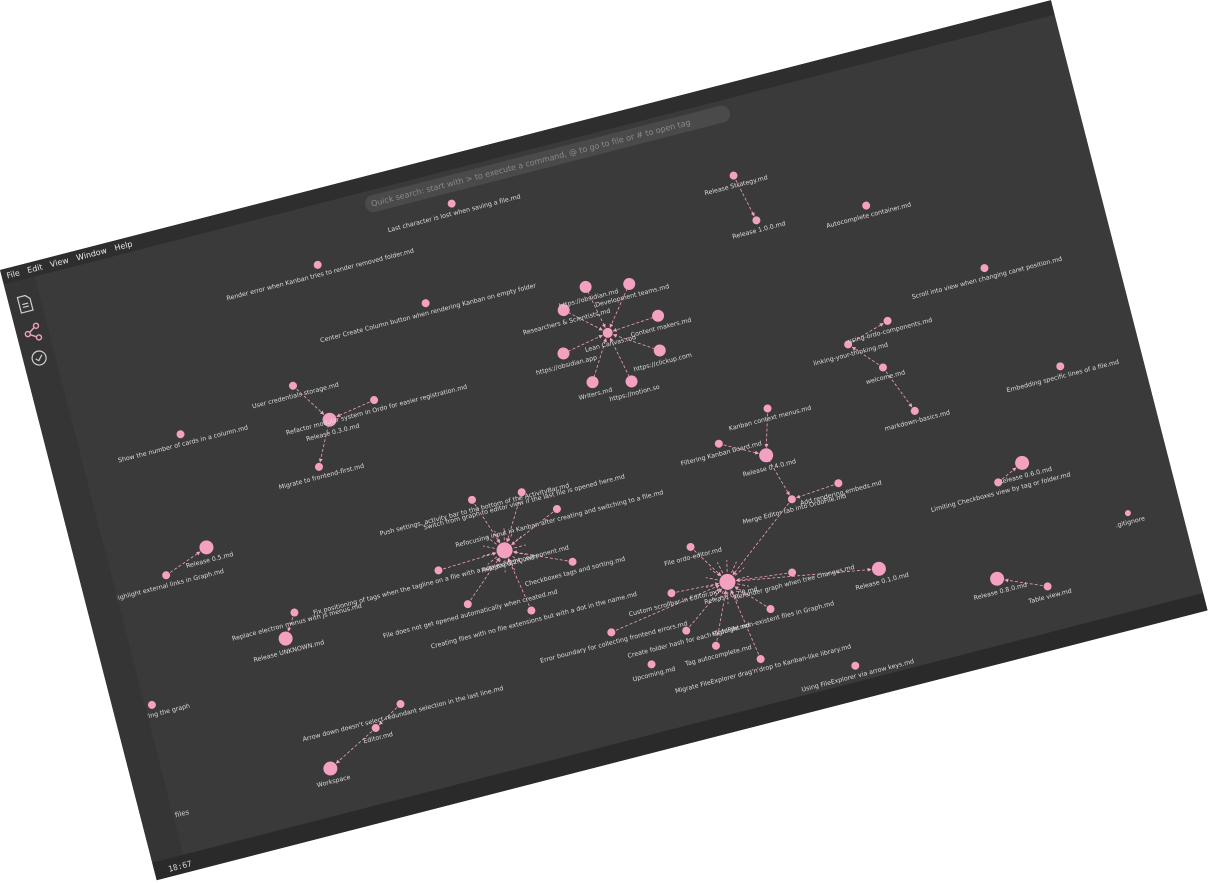 The image size is (1211, 883). I want to click on node-label: welcome.md, so click(885, 377).